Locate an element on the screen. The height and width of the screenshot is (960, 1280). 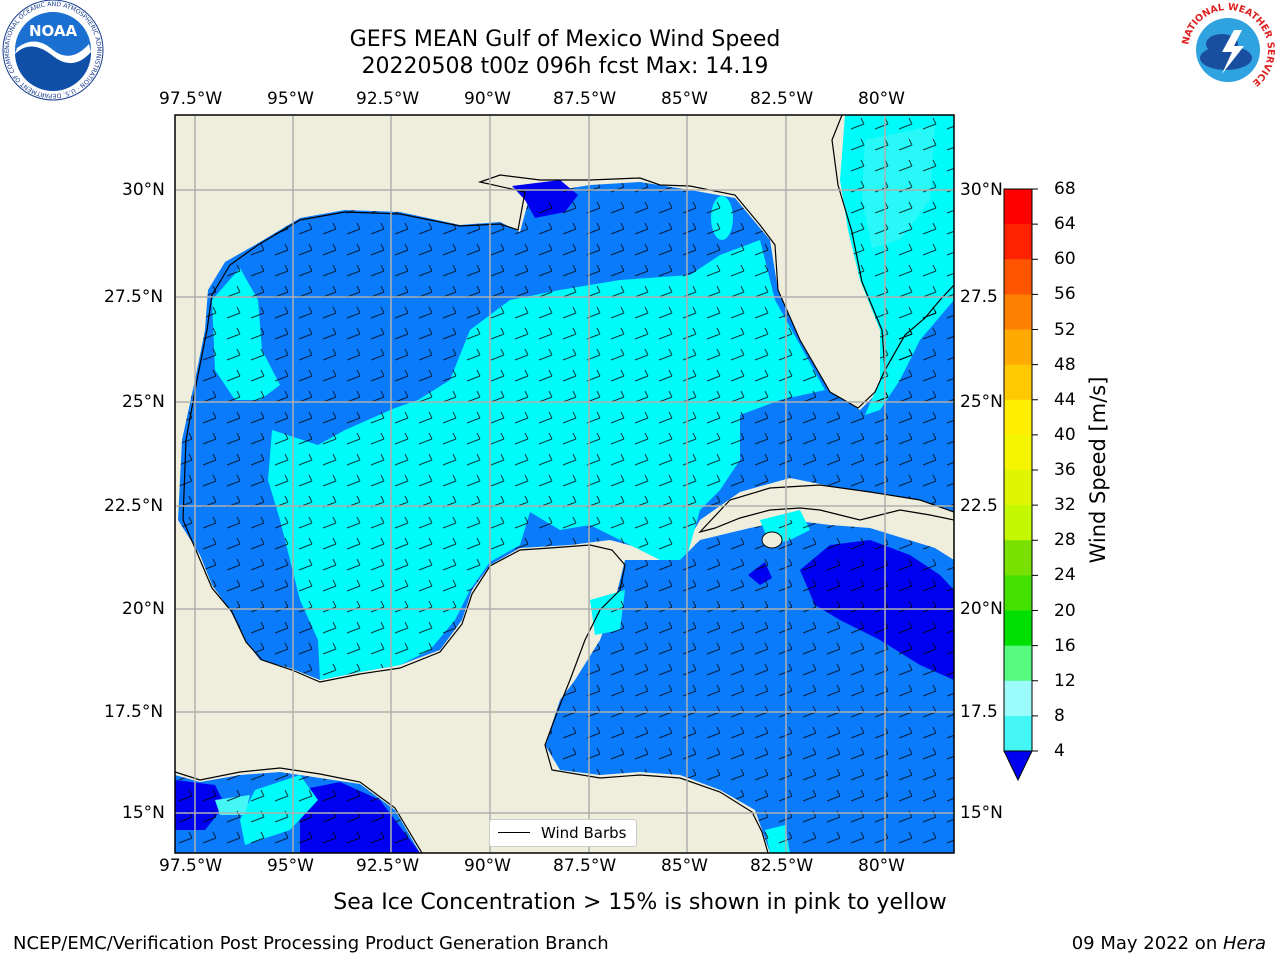
colorbar-tick-label: 24 is located at coordinates (1065, 575).